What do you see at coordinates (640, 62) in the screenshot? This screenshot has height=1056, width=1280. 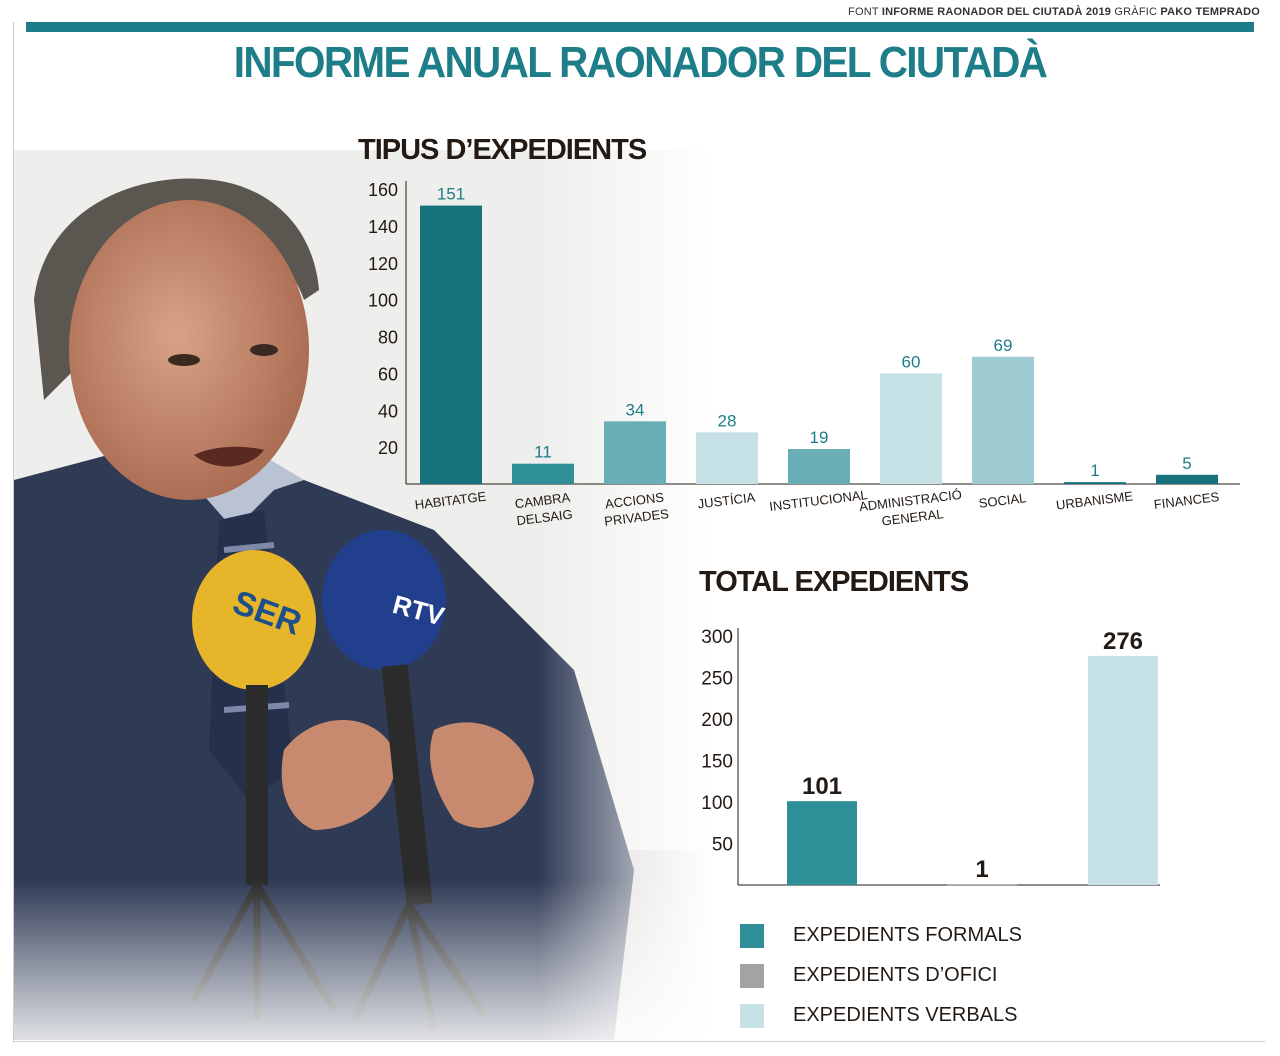 I see `page-title: INFORME ANUAL RAONADOR DEL CIUTADÀ` at bounding box center [640, 62].